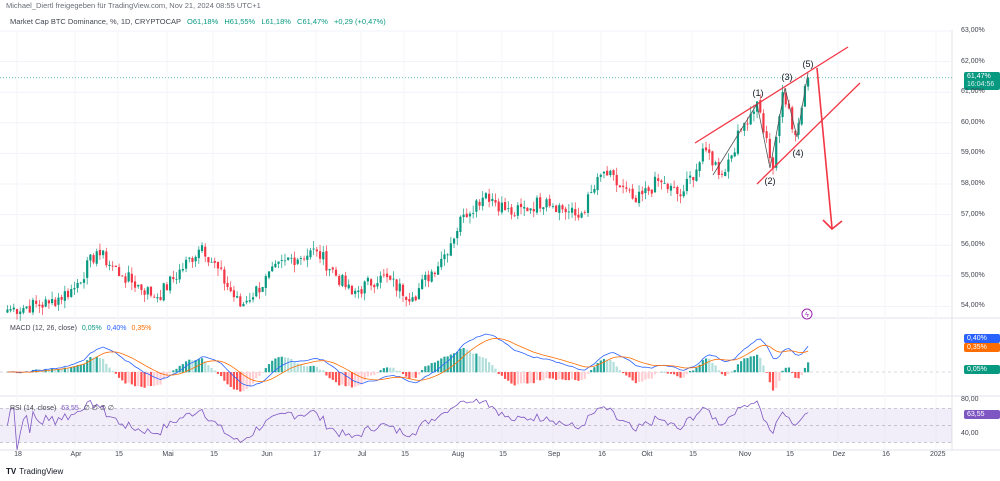  Describe the element at coordinates (832, 225) in the screenshot. I see `arrow-head-icon` at that location.